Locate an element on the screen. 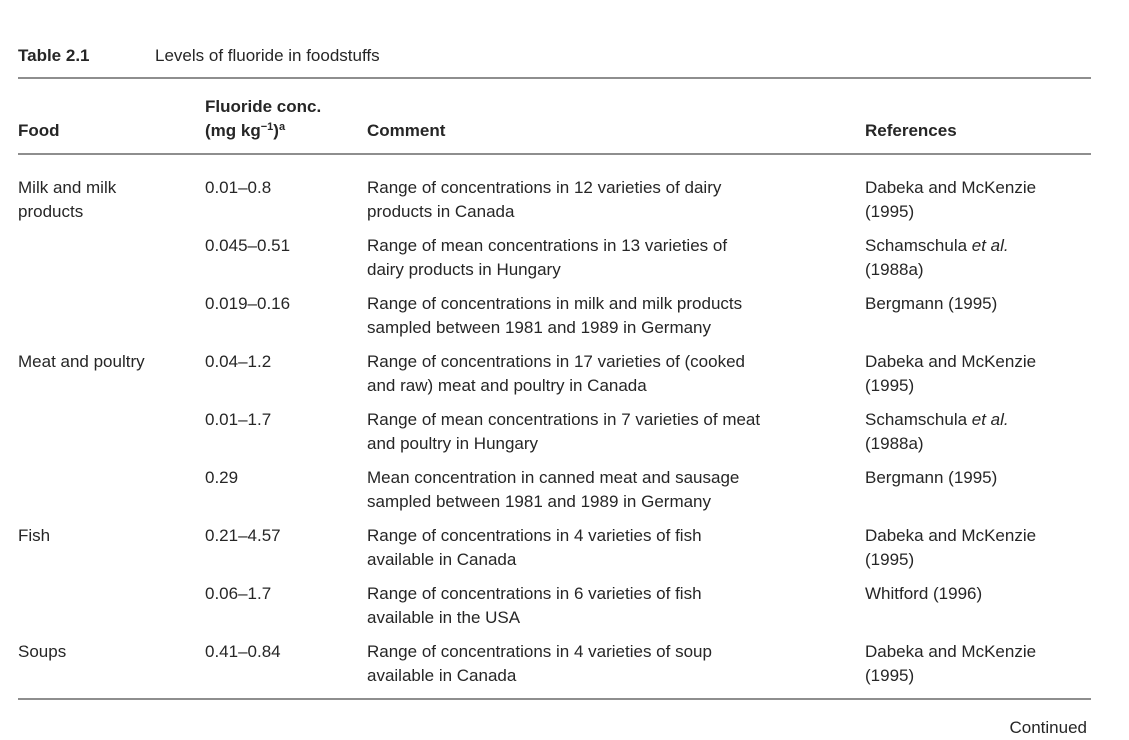  reference-cell: Whitford (1996) is located at coordinates (978, 594).